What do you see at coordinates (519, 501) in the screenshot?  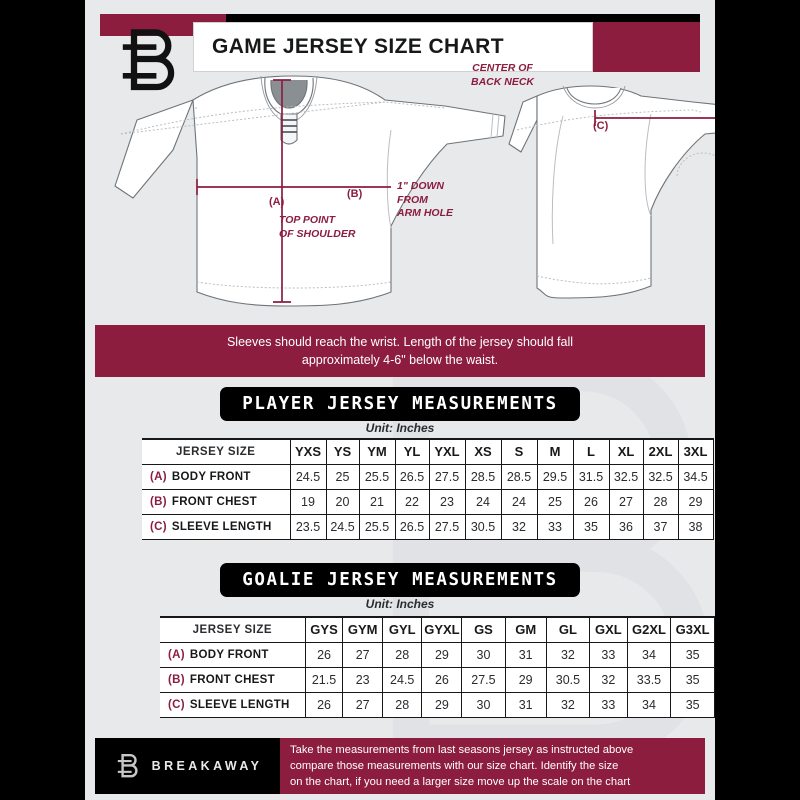 I see `player-cell-1-6: 24` at bounding box center [519, 501].